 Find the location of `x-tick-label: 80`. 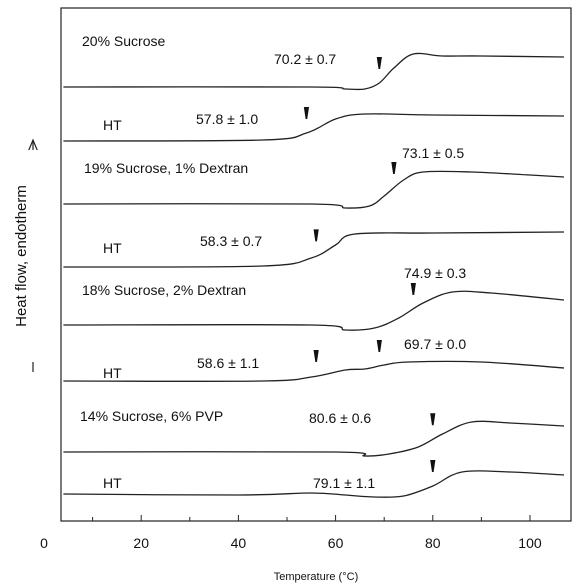

x-tick-label: 80 is located at coordinates (433, 543).